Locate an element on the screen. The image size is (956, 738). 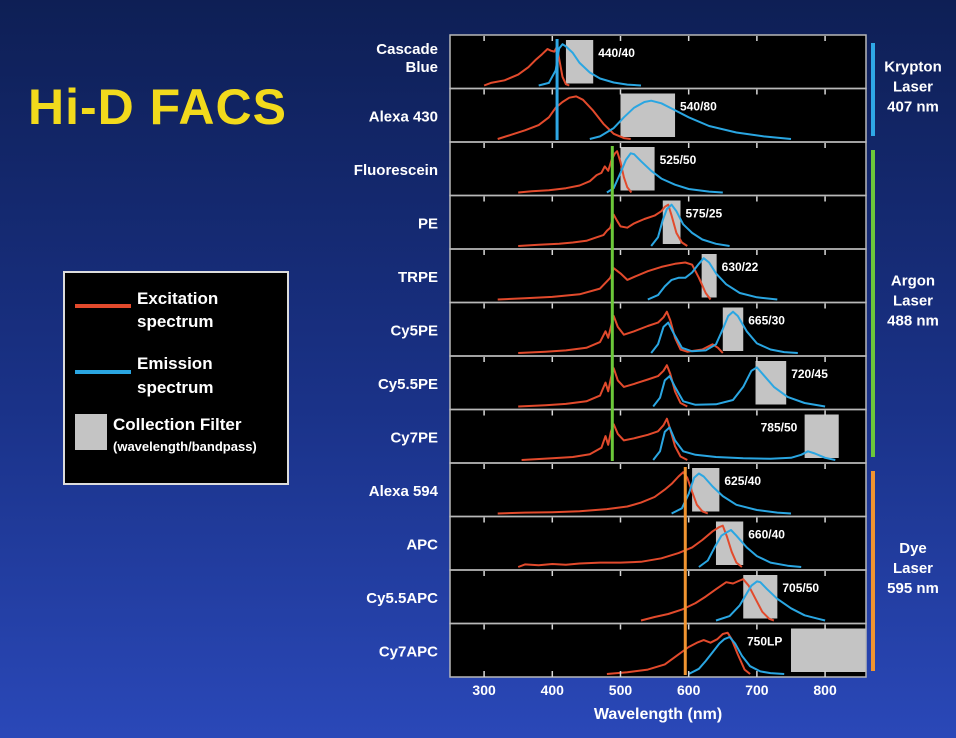
filter-label: 575/25 is located at coordinates (704, 214).